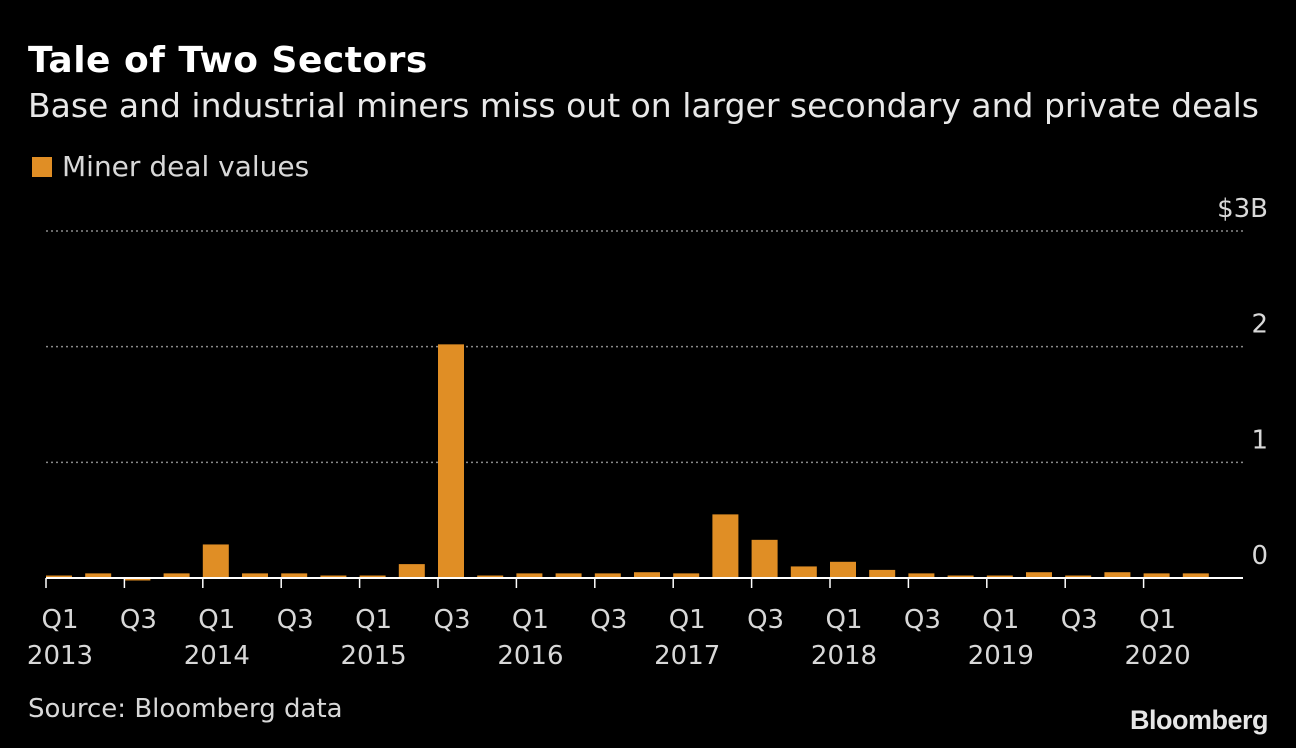  What do you see at coordinates (217, 656) in the screenshot?
I see `x-year-label: 2014` at bounding box center [217, 656].